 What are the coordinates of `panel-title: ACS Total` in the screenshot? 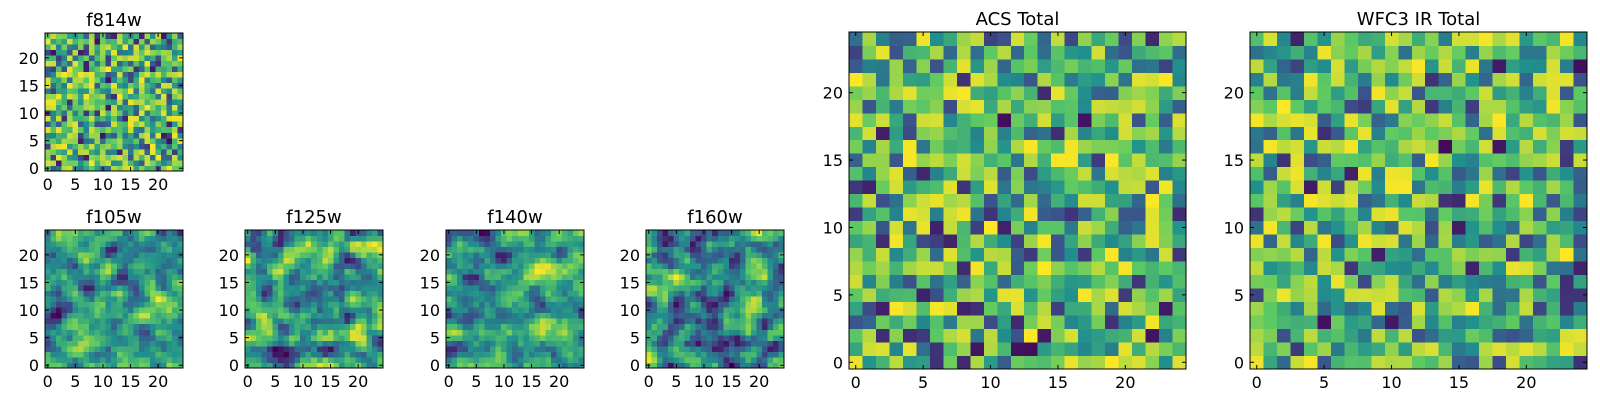 It's located at (1018, 19).